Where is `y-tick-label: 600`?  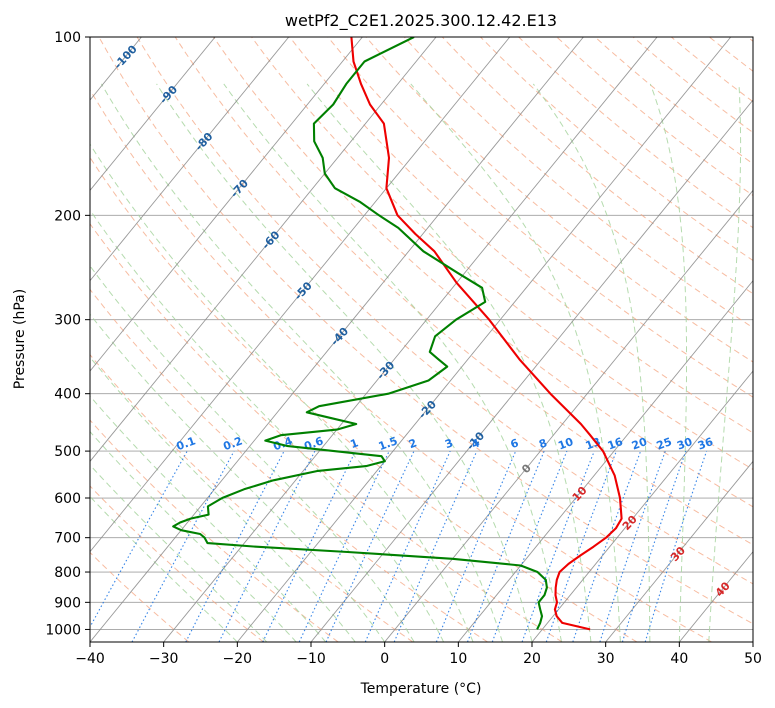
y-tick-label: 600 is located at coordinates (67, 499).